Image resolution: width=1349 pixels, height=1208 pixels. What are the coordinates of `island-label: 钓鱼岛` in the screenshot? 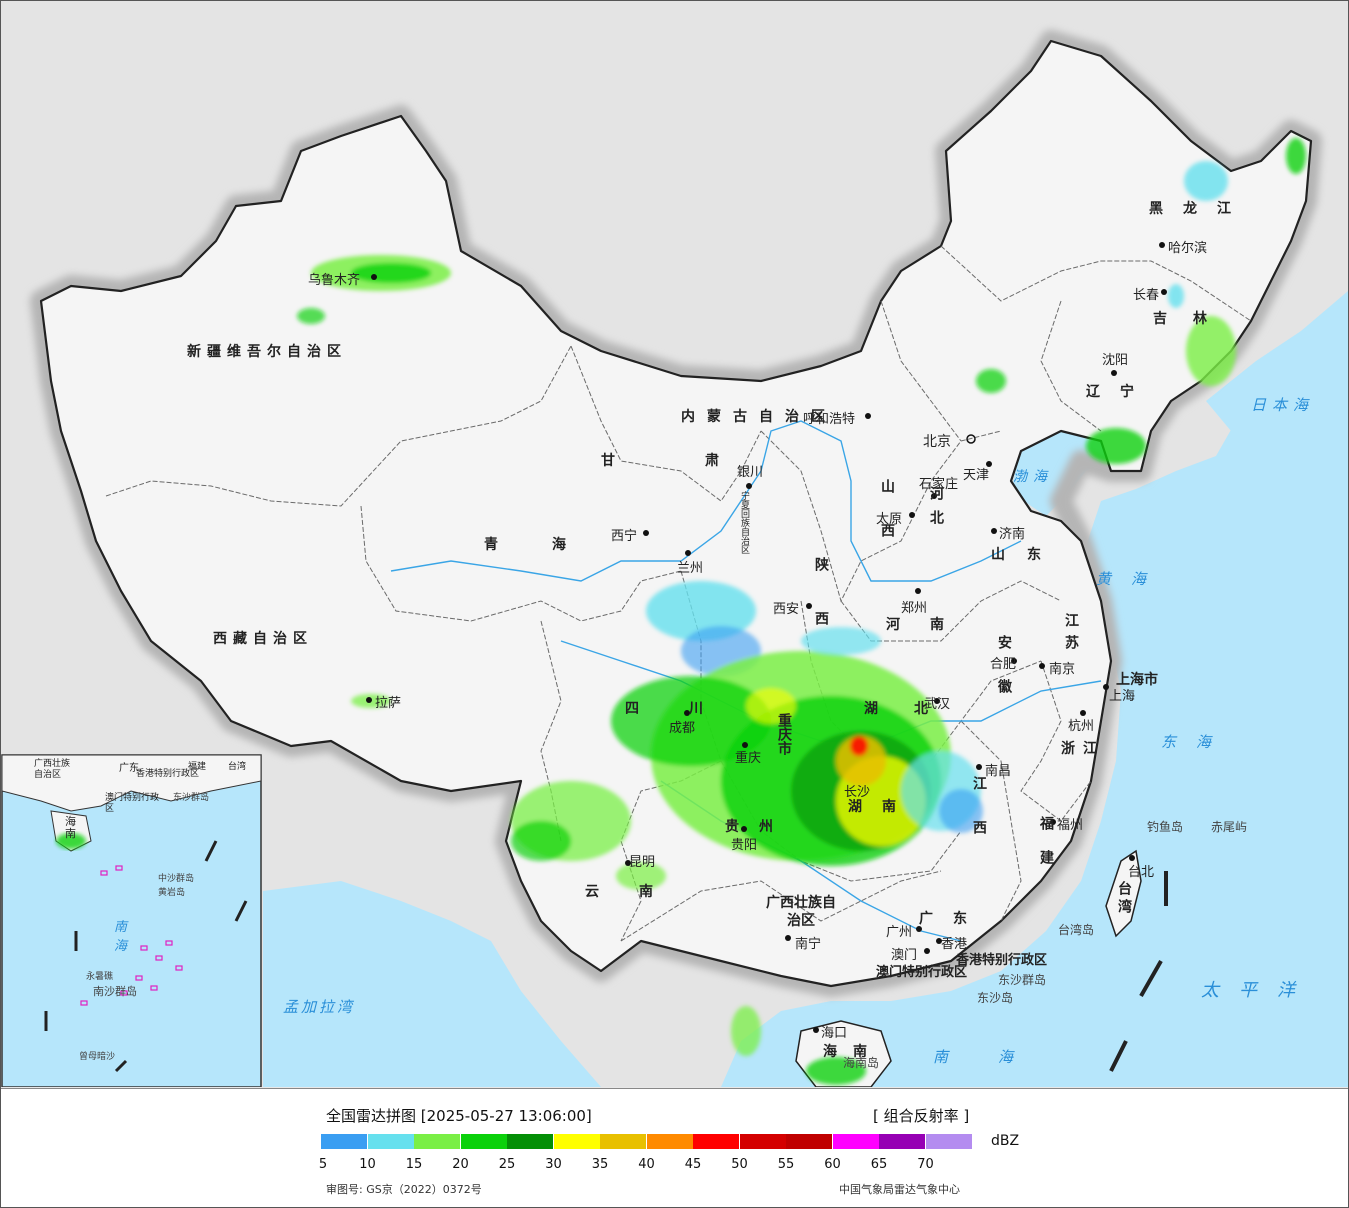 It's located at (1165, 827).